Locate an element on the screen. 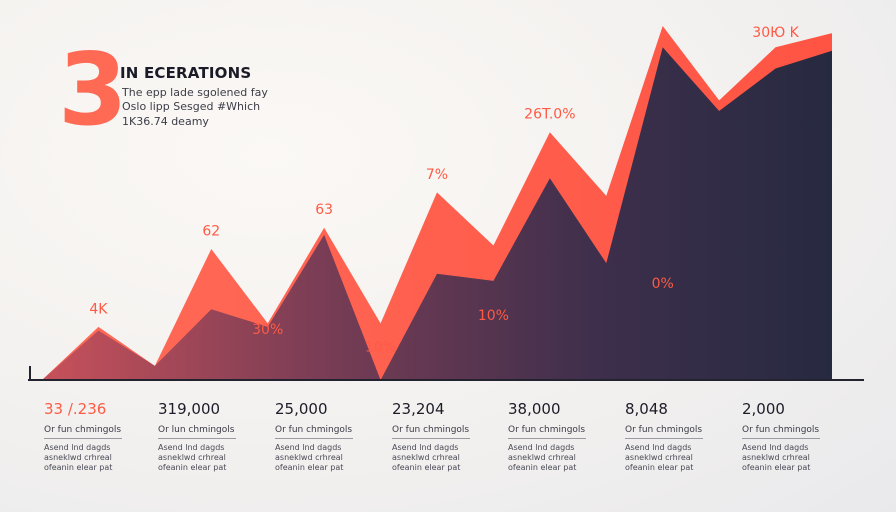  big-number: 3 is located at coordinates (93, 89).